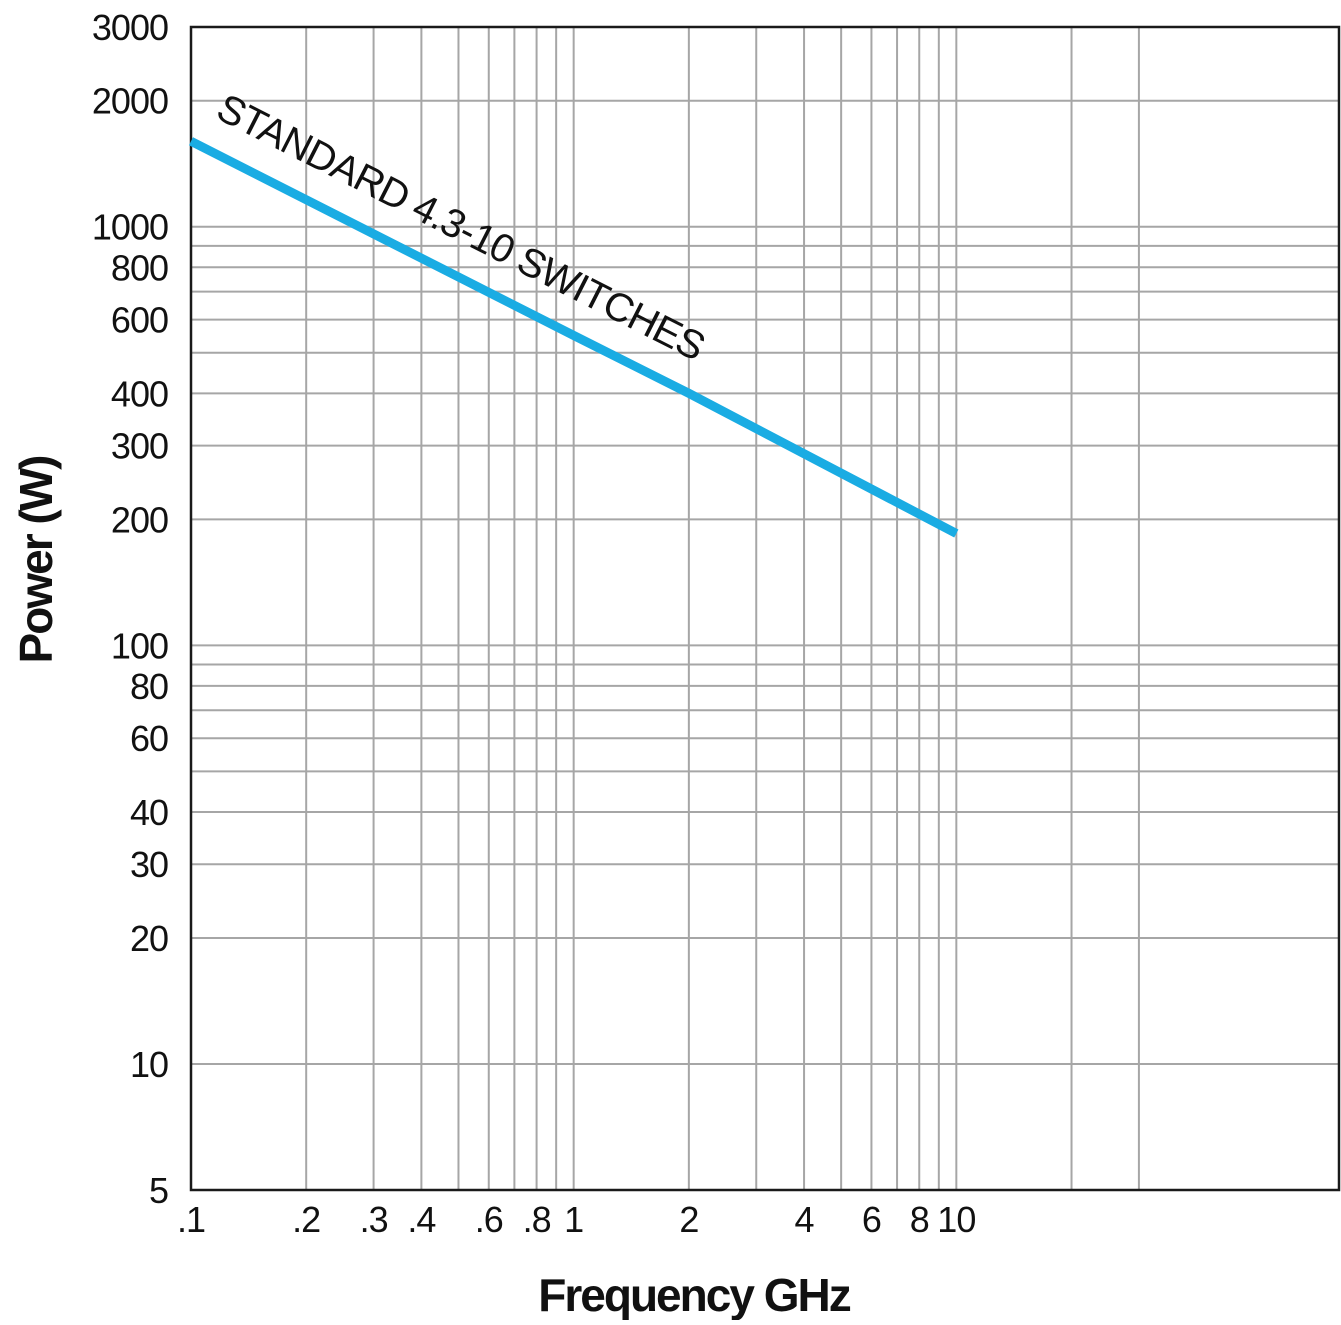  Describe the element at coordinates (374, 1219) in the screenshot. I see `x-tick-label: .3` at that location.